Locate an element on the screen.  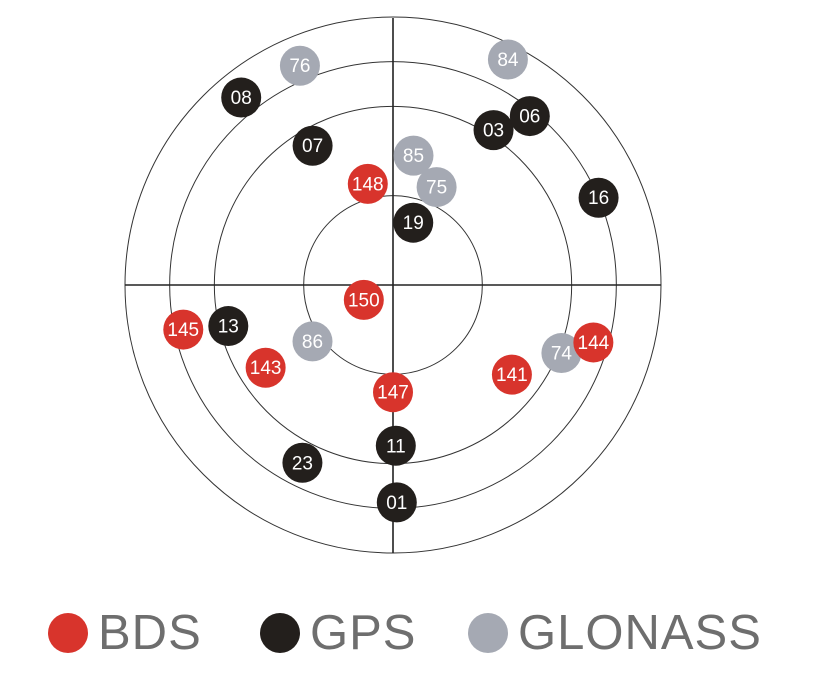
legend-label-bds: BDS is located at coordinates (150, 633).